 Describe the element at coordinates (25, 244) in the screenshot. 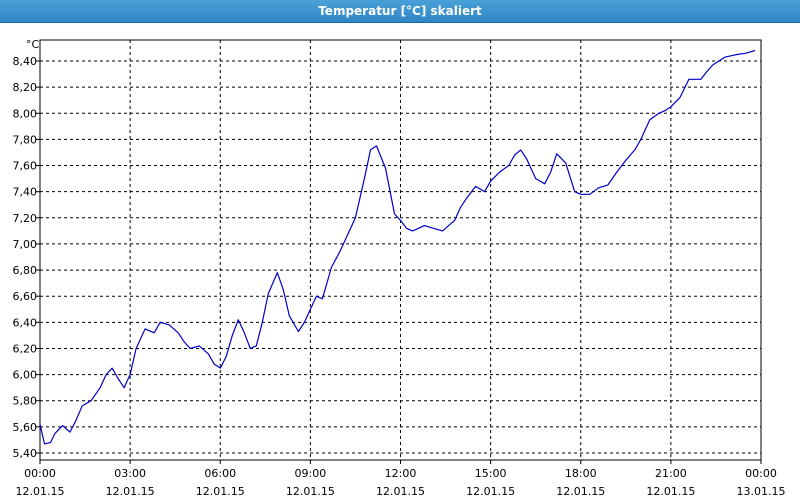

I see `y-tick-label: 7,00` at that location.